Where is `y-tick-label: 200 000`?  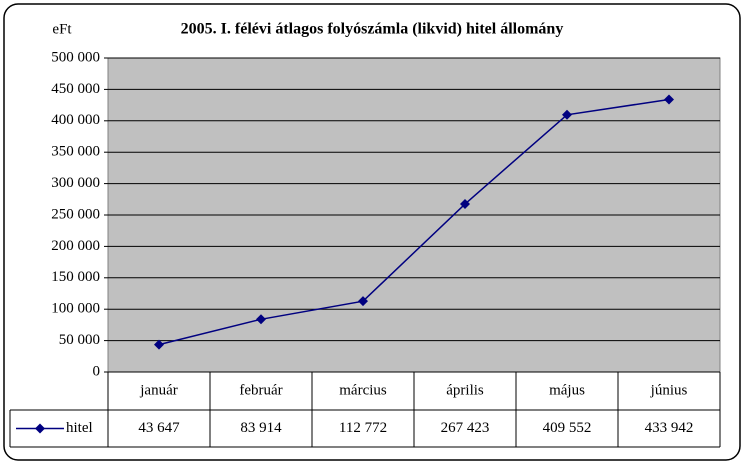 y-tick-label: 200 000 is located at coordinates (75, 246).